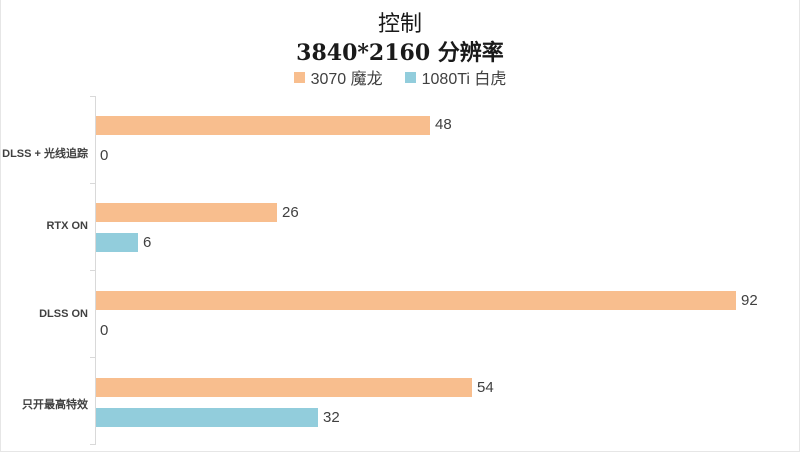  Describe the element at coordinates (63, 314) in the screenshot. I see `category-label: DLSS ON` at that location.